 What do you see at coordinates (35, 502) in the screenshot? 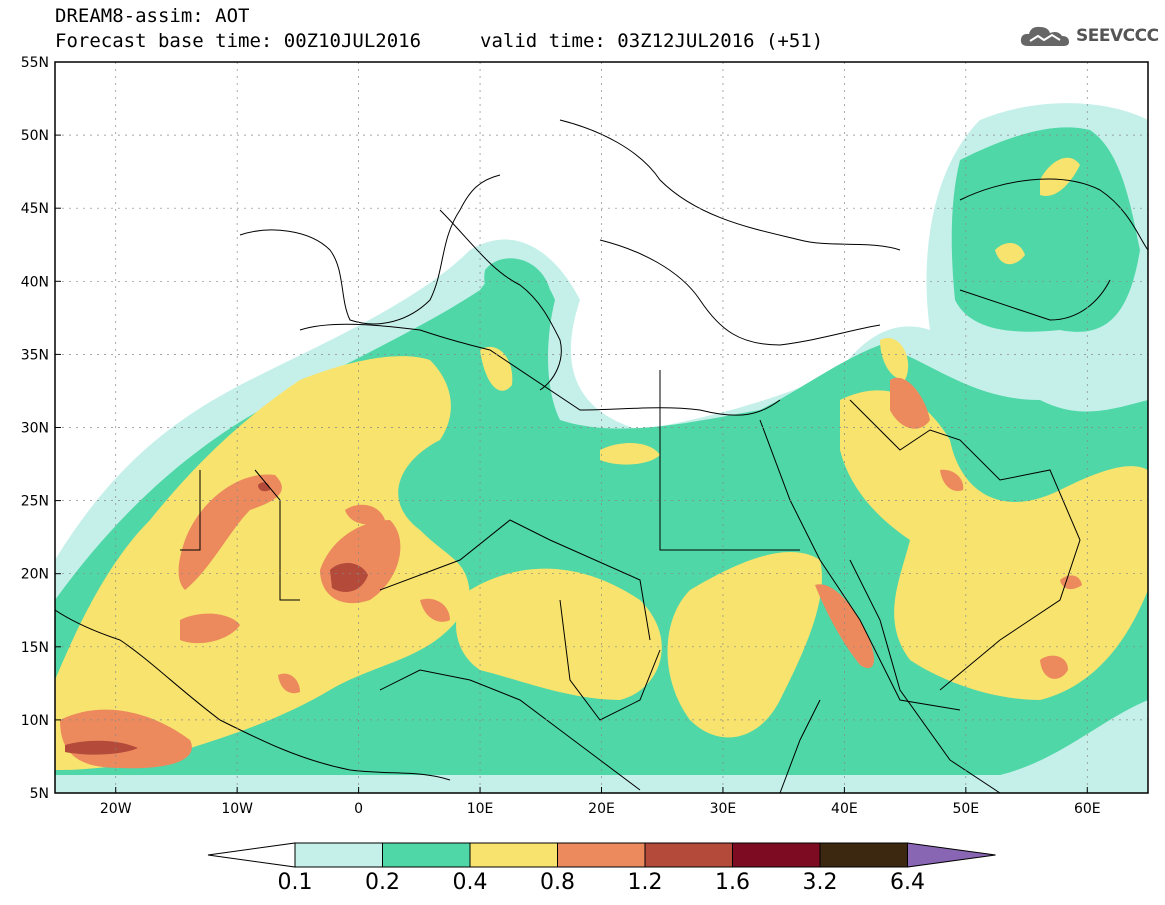
I see `lat-label: 25N` at bounding box center [35, 502].